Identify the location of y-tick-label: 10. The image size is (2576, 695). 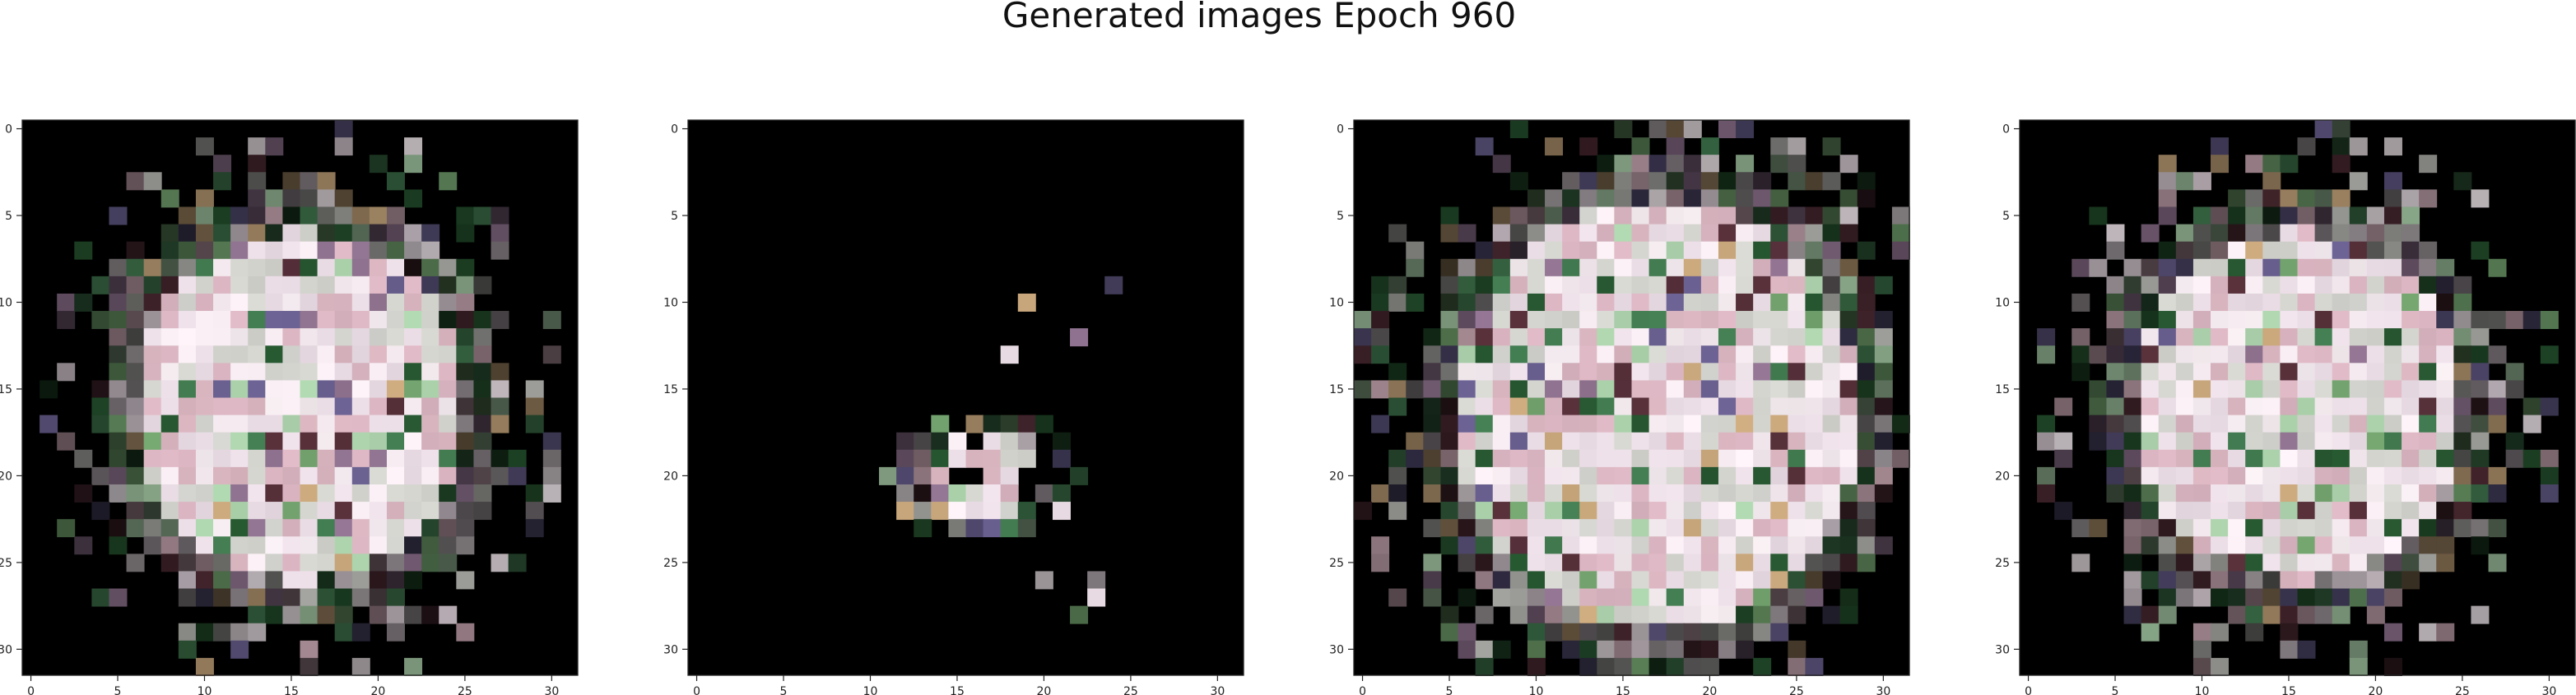
(6, 302).